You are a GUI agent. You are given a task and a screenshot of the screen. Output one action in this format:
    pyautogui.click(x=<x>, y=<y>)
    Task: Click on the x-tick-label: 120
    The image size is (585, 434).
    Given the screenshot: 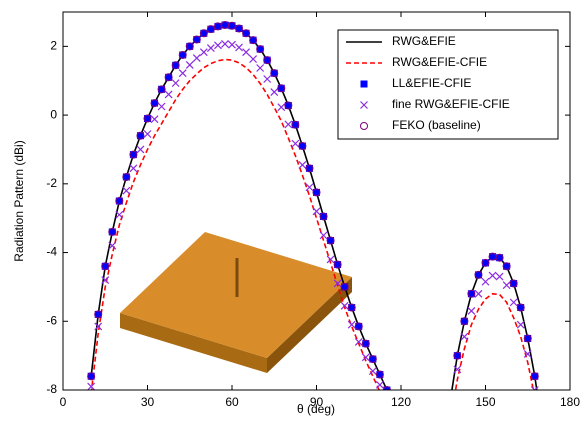 What is the action you would take?
    pyautogui.click(x=401, y=402)
    